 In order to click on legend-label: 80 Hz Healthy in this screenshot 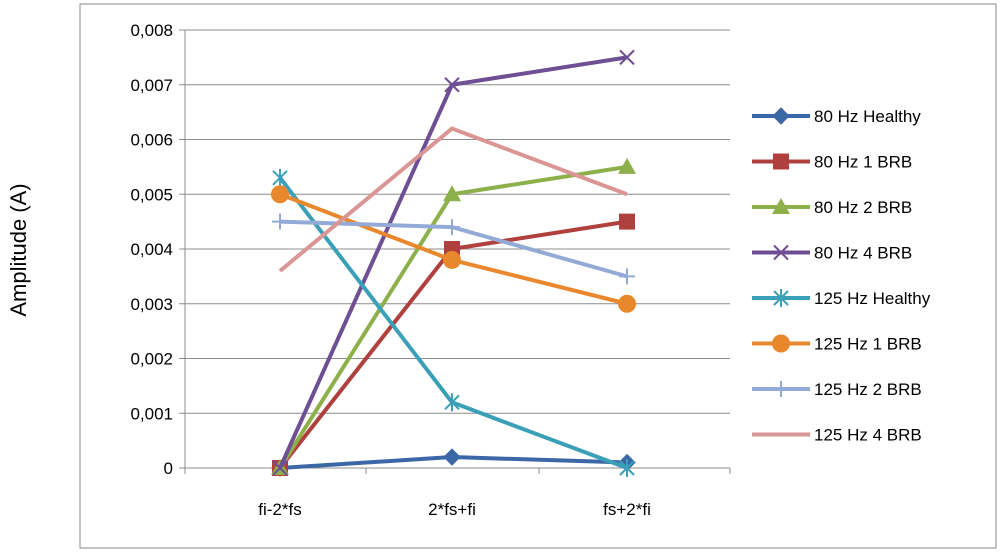, I will do `click(867, 116)`.